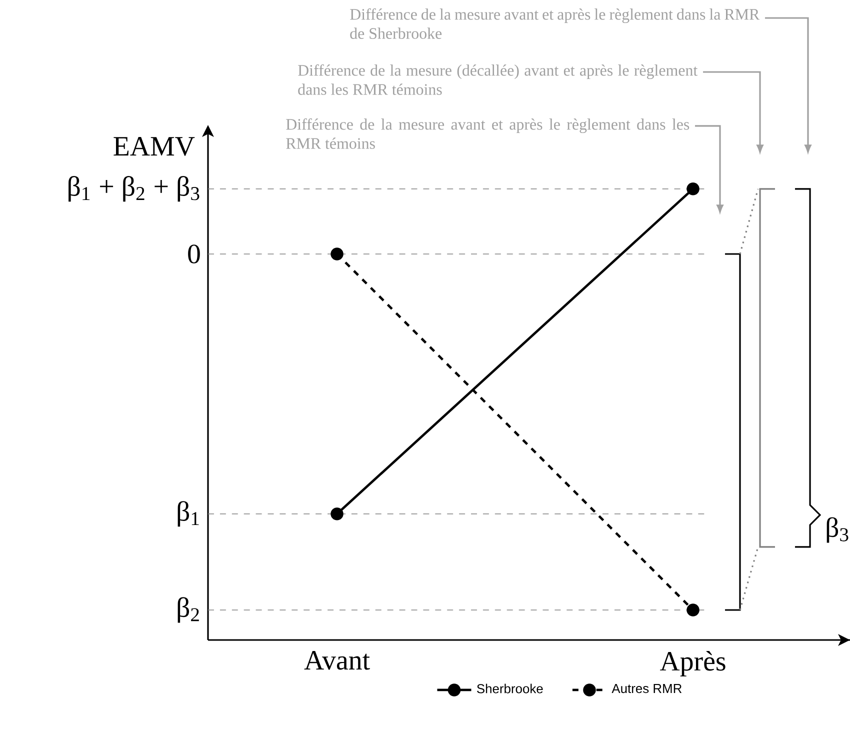 This screenshot has height=732, width=850. What do you see at coordinates (837, 530) in the screenshot?
I see `text: β$_{3}$` at bounding box center [837, 530].